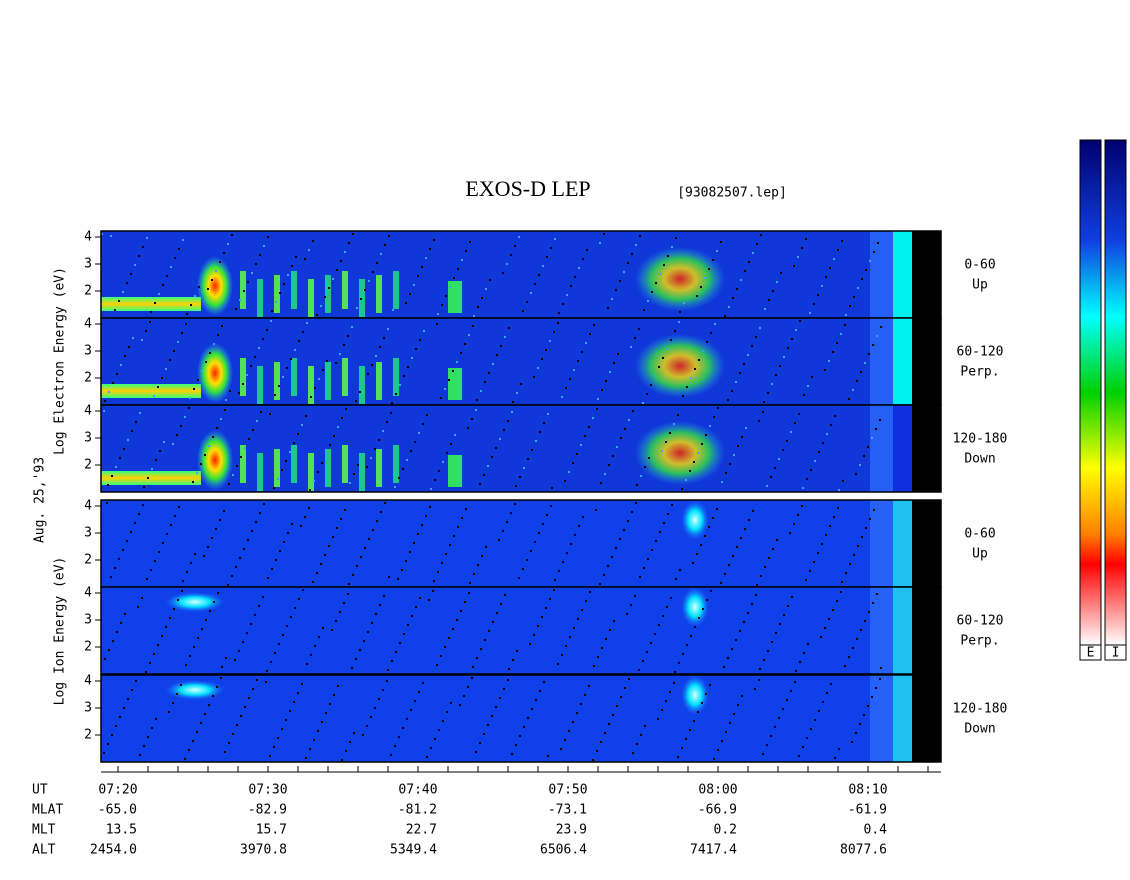 This screenshot has width=1130, height=880. I want to click on ephemeris-value: -81.2, so click(417, 810).